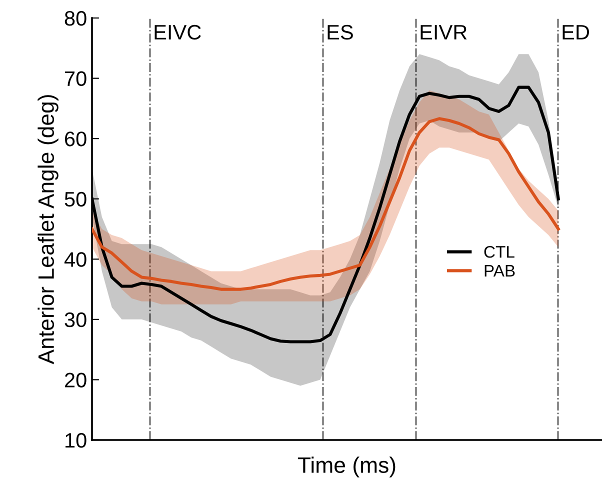 The height and width of the screenshot is (490, 602). What do you see at coordinates (75, 139) in the screenshot?
I see `y-tick-label: 60` at bounding box center [75, 139].